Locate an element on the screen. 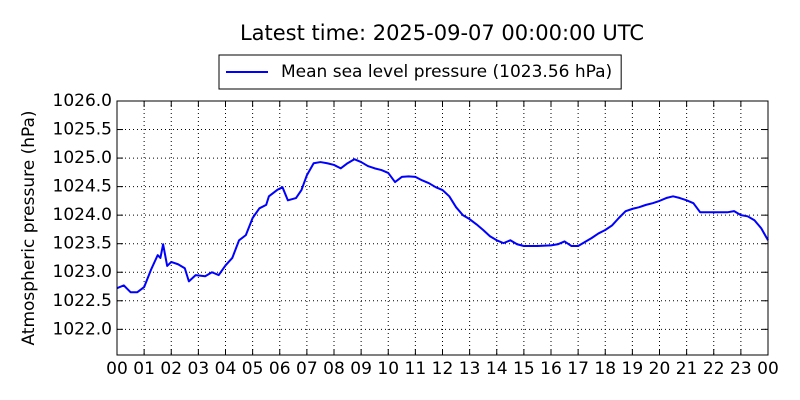  x-tick-label: 14 is located at coordinates (497, 369).